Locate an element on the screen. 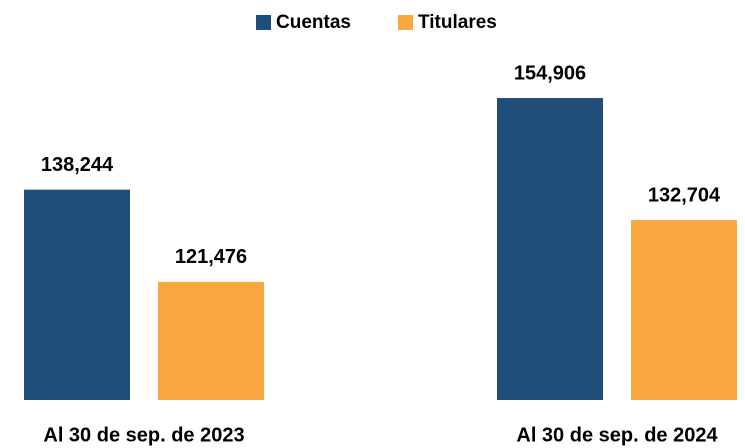 The width and height of the screenshot is (745, 448). x-tick-label: Al 30 de sep. de 2023 is located at coordinates (143, 435).